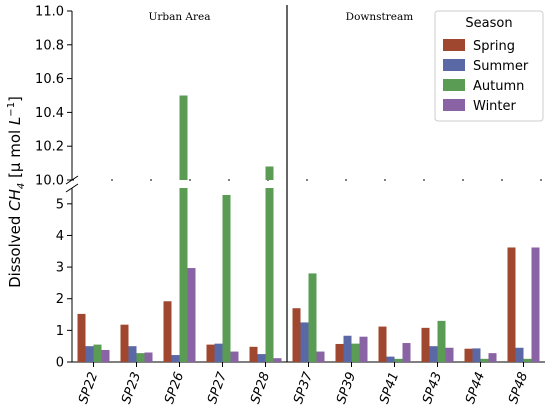 This screenshot has width=550, height=412. What do you see at coordinates (97, 353) in the screenshot?
I see `bar-sp22-autumn` at bounding box center [97, 353].